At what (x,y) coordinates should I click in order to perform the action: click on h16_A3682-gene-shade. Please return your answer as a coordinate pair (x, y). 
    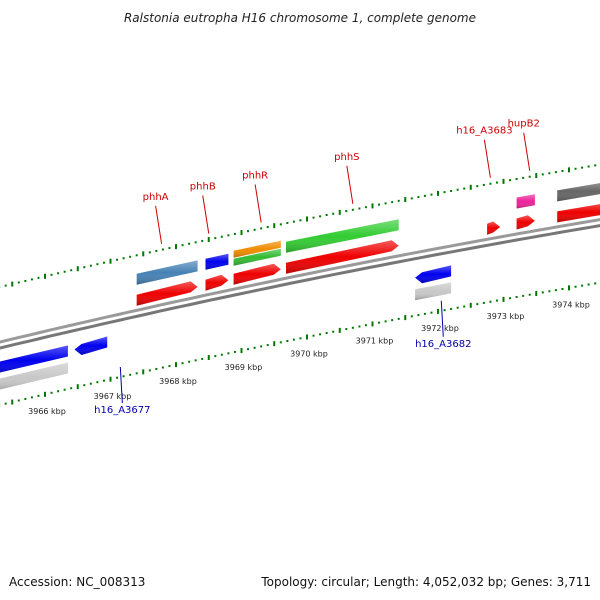
    Looking at the image, I should click on (433, 291).